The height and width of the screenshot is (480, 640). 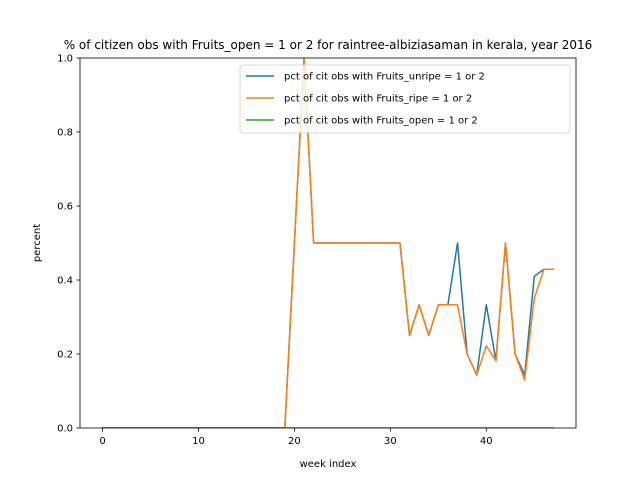 I want to click on y-axis: 0.0 0.2 0.4 0.6 0.8 1.0, so click(x=68, y=244).